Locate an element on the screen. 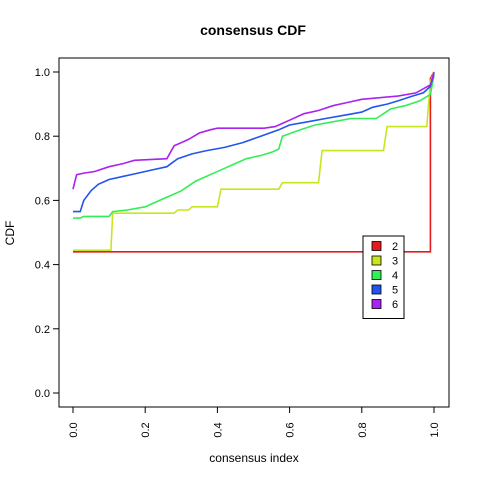 The image size is (480, 480). chart-title: consensus CDF is located at coordinates (253, 30).